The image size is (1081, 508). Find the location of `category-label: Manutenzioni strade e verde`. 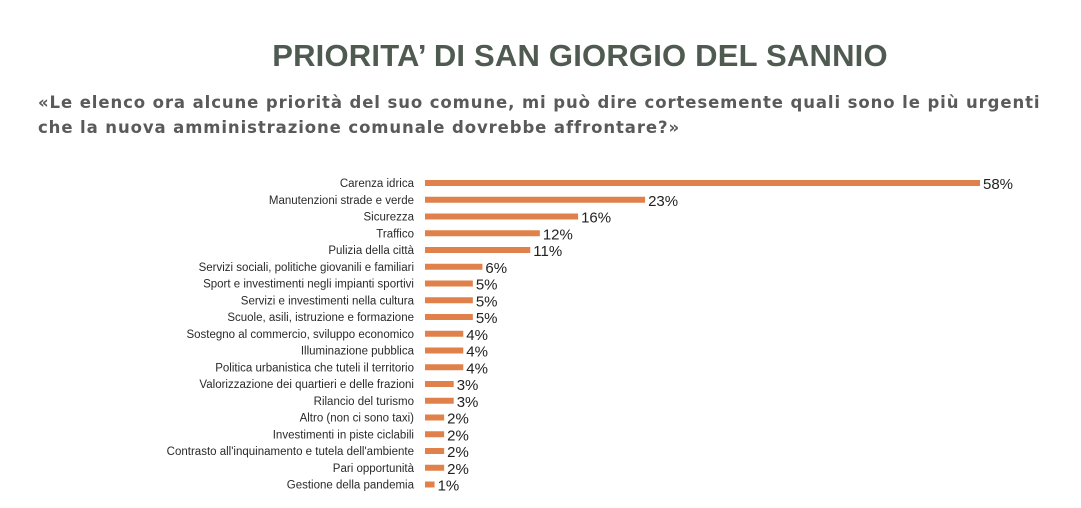

category-label: Manutenzioni strade e verde is located at coordinates (341, 201).